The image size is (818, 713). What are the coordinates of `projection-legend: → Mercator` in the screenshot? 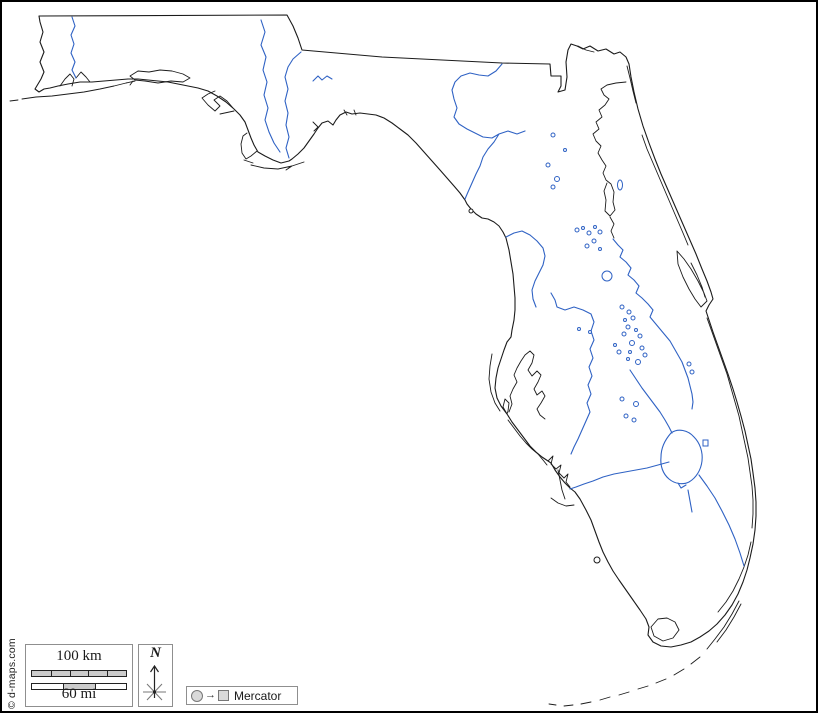 It's located at (242, 695).